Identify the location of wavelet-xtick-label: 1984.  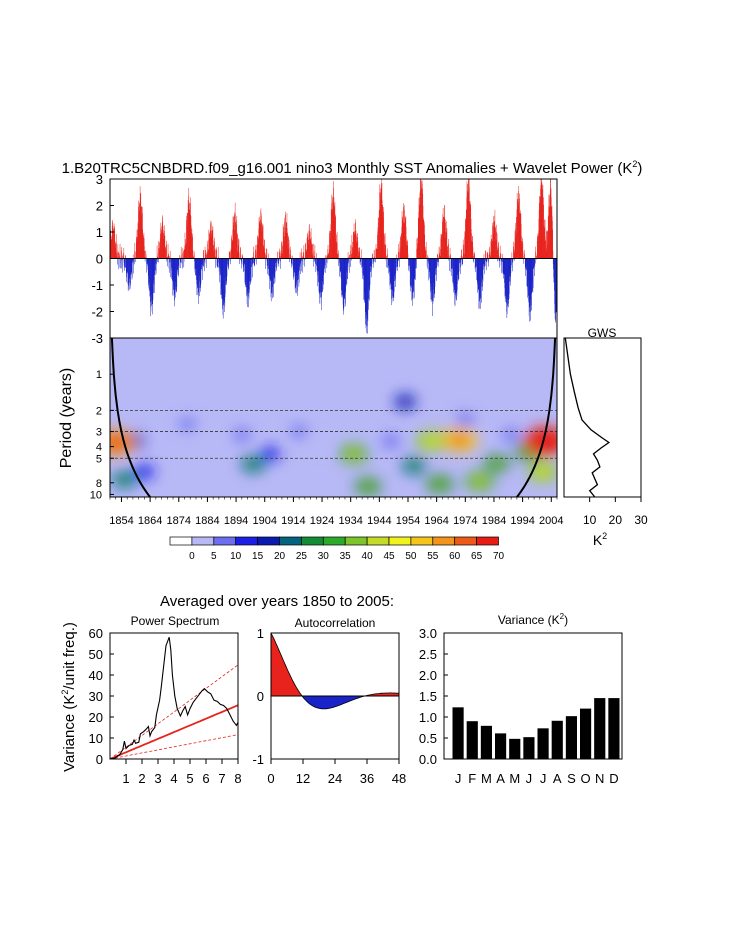
(494, 521).